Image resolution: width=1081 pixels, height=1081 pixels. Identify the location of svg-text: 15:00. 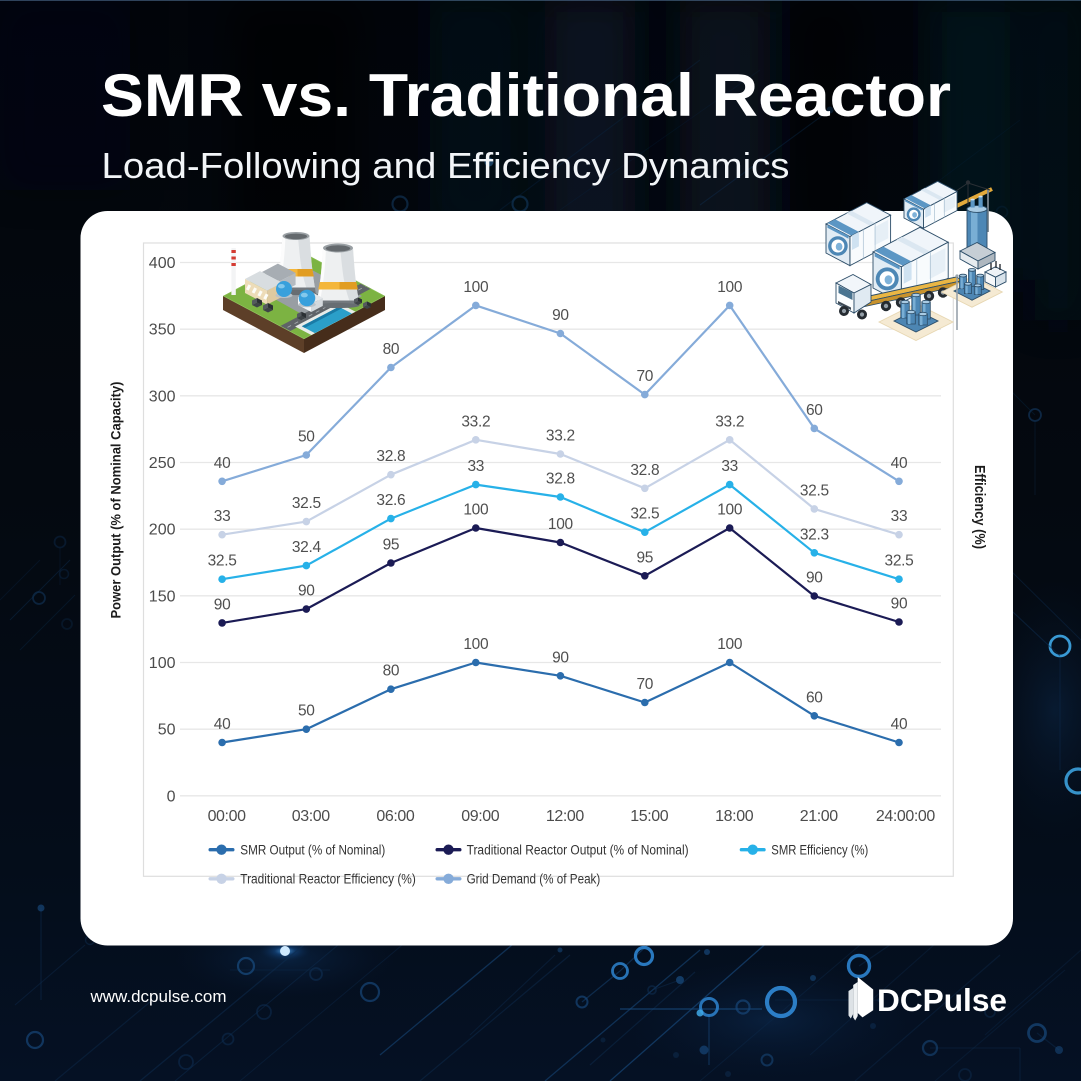
(649, 816).